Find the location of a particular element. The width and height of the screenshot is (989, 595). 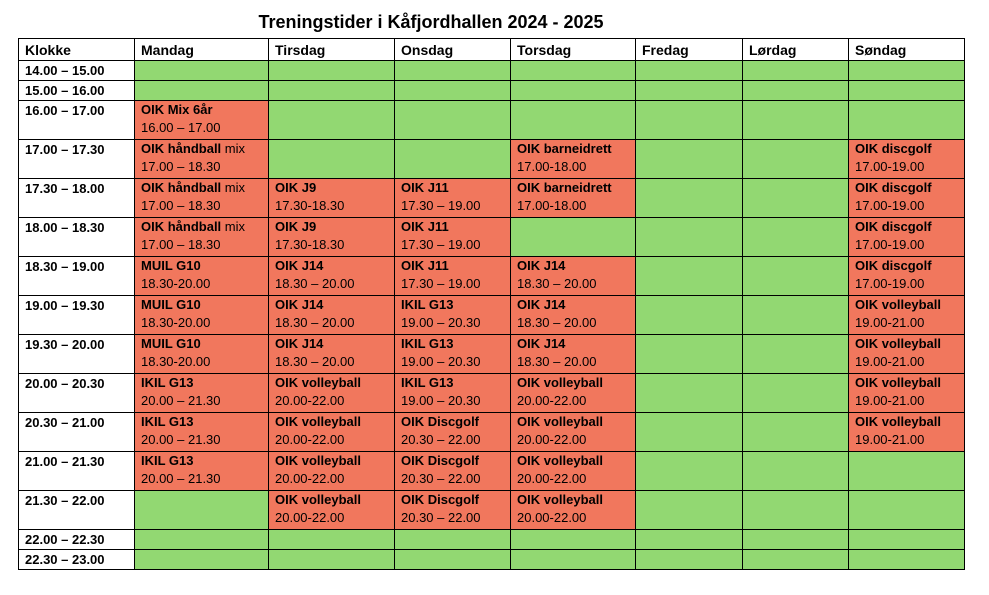

booked-slot: MUIL G10 18.30-20.00 is located at coordinates (201, 276).